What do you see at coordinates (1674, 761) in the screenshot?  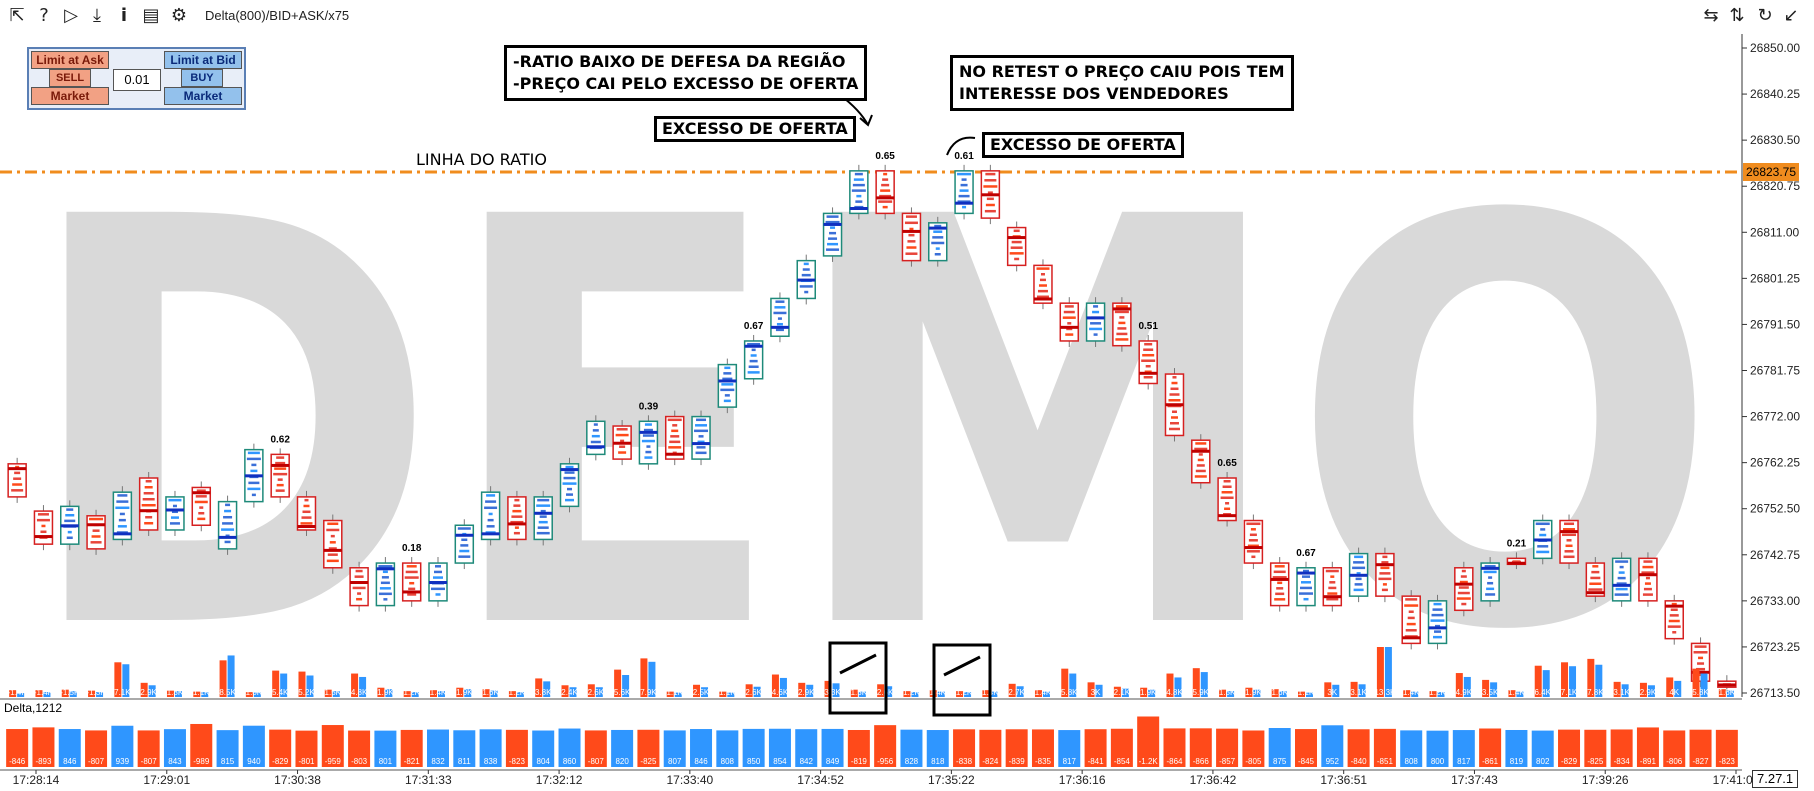 I see `delta-label: -806` at bounding box center [1674, 761].